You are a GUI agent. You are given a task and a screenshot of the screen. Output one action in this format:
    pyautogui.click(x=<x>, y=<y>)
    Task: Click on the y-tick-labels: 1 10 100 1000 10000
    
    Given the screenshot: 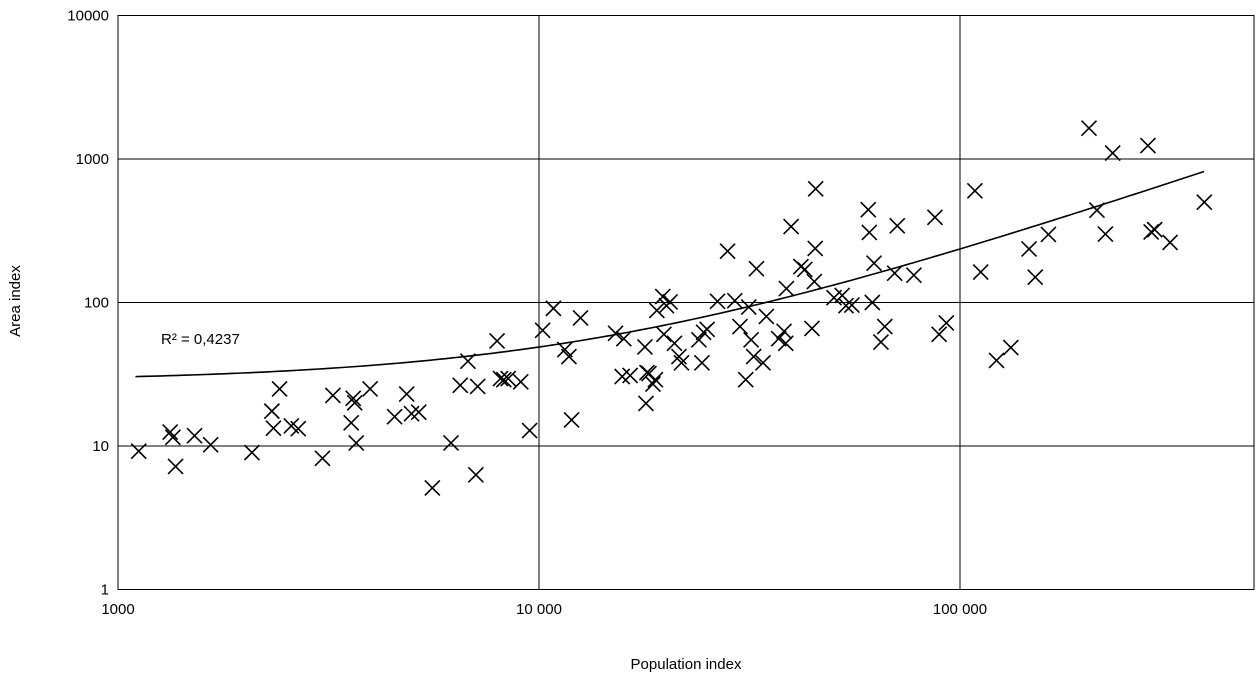 What is the action you would take?
    pyautogui.click(x=88, y=303)
    